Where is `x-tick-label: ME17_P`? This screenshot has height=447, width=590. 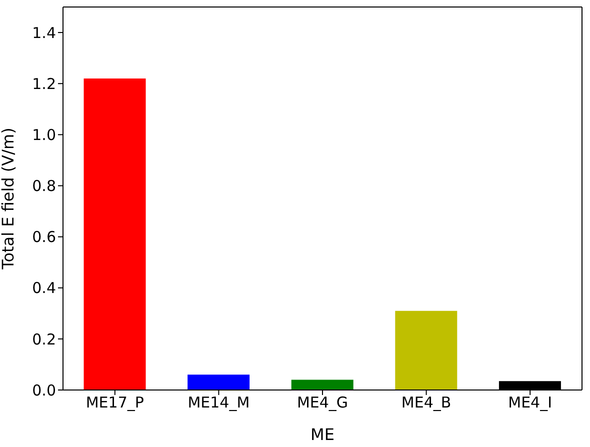
x-tick-label: ME17_P is located at coordinates (115, 403).